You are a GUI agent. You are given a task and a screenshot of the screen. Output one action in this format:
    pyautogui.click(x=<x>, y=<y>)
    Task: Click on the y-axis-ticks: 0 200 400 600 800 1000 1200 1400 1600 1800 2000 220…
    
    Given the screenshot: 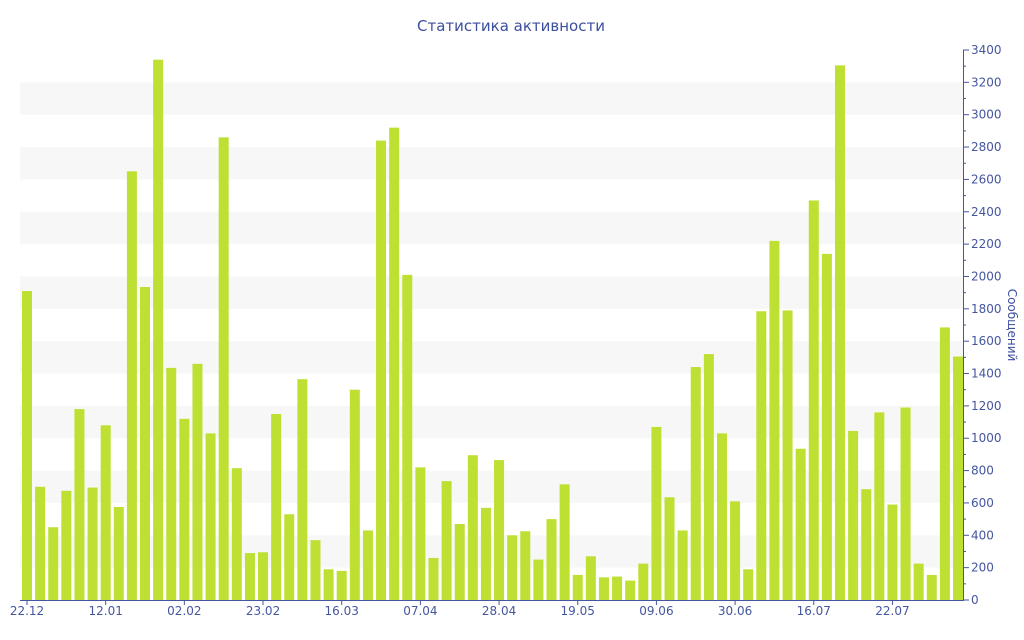 What is the action you would take?
    pyautogui.click(x=982, y=325)
    